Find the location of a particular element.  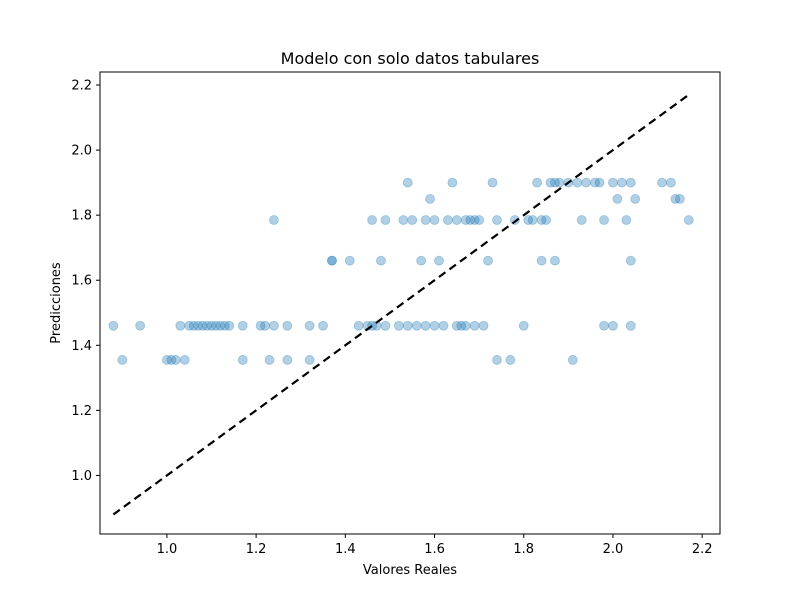

y-tick-label: 1.6 is located at coordinates (81, 281).